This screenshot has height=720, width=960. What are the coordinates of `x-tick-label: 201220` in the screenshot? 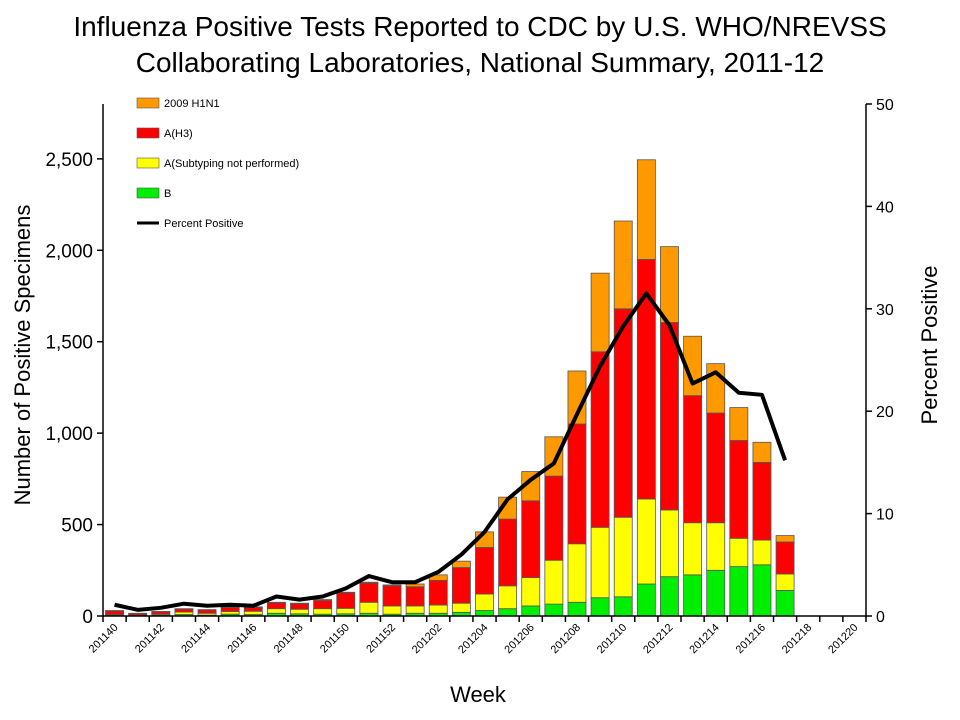 It's located at (843, 639).